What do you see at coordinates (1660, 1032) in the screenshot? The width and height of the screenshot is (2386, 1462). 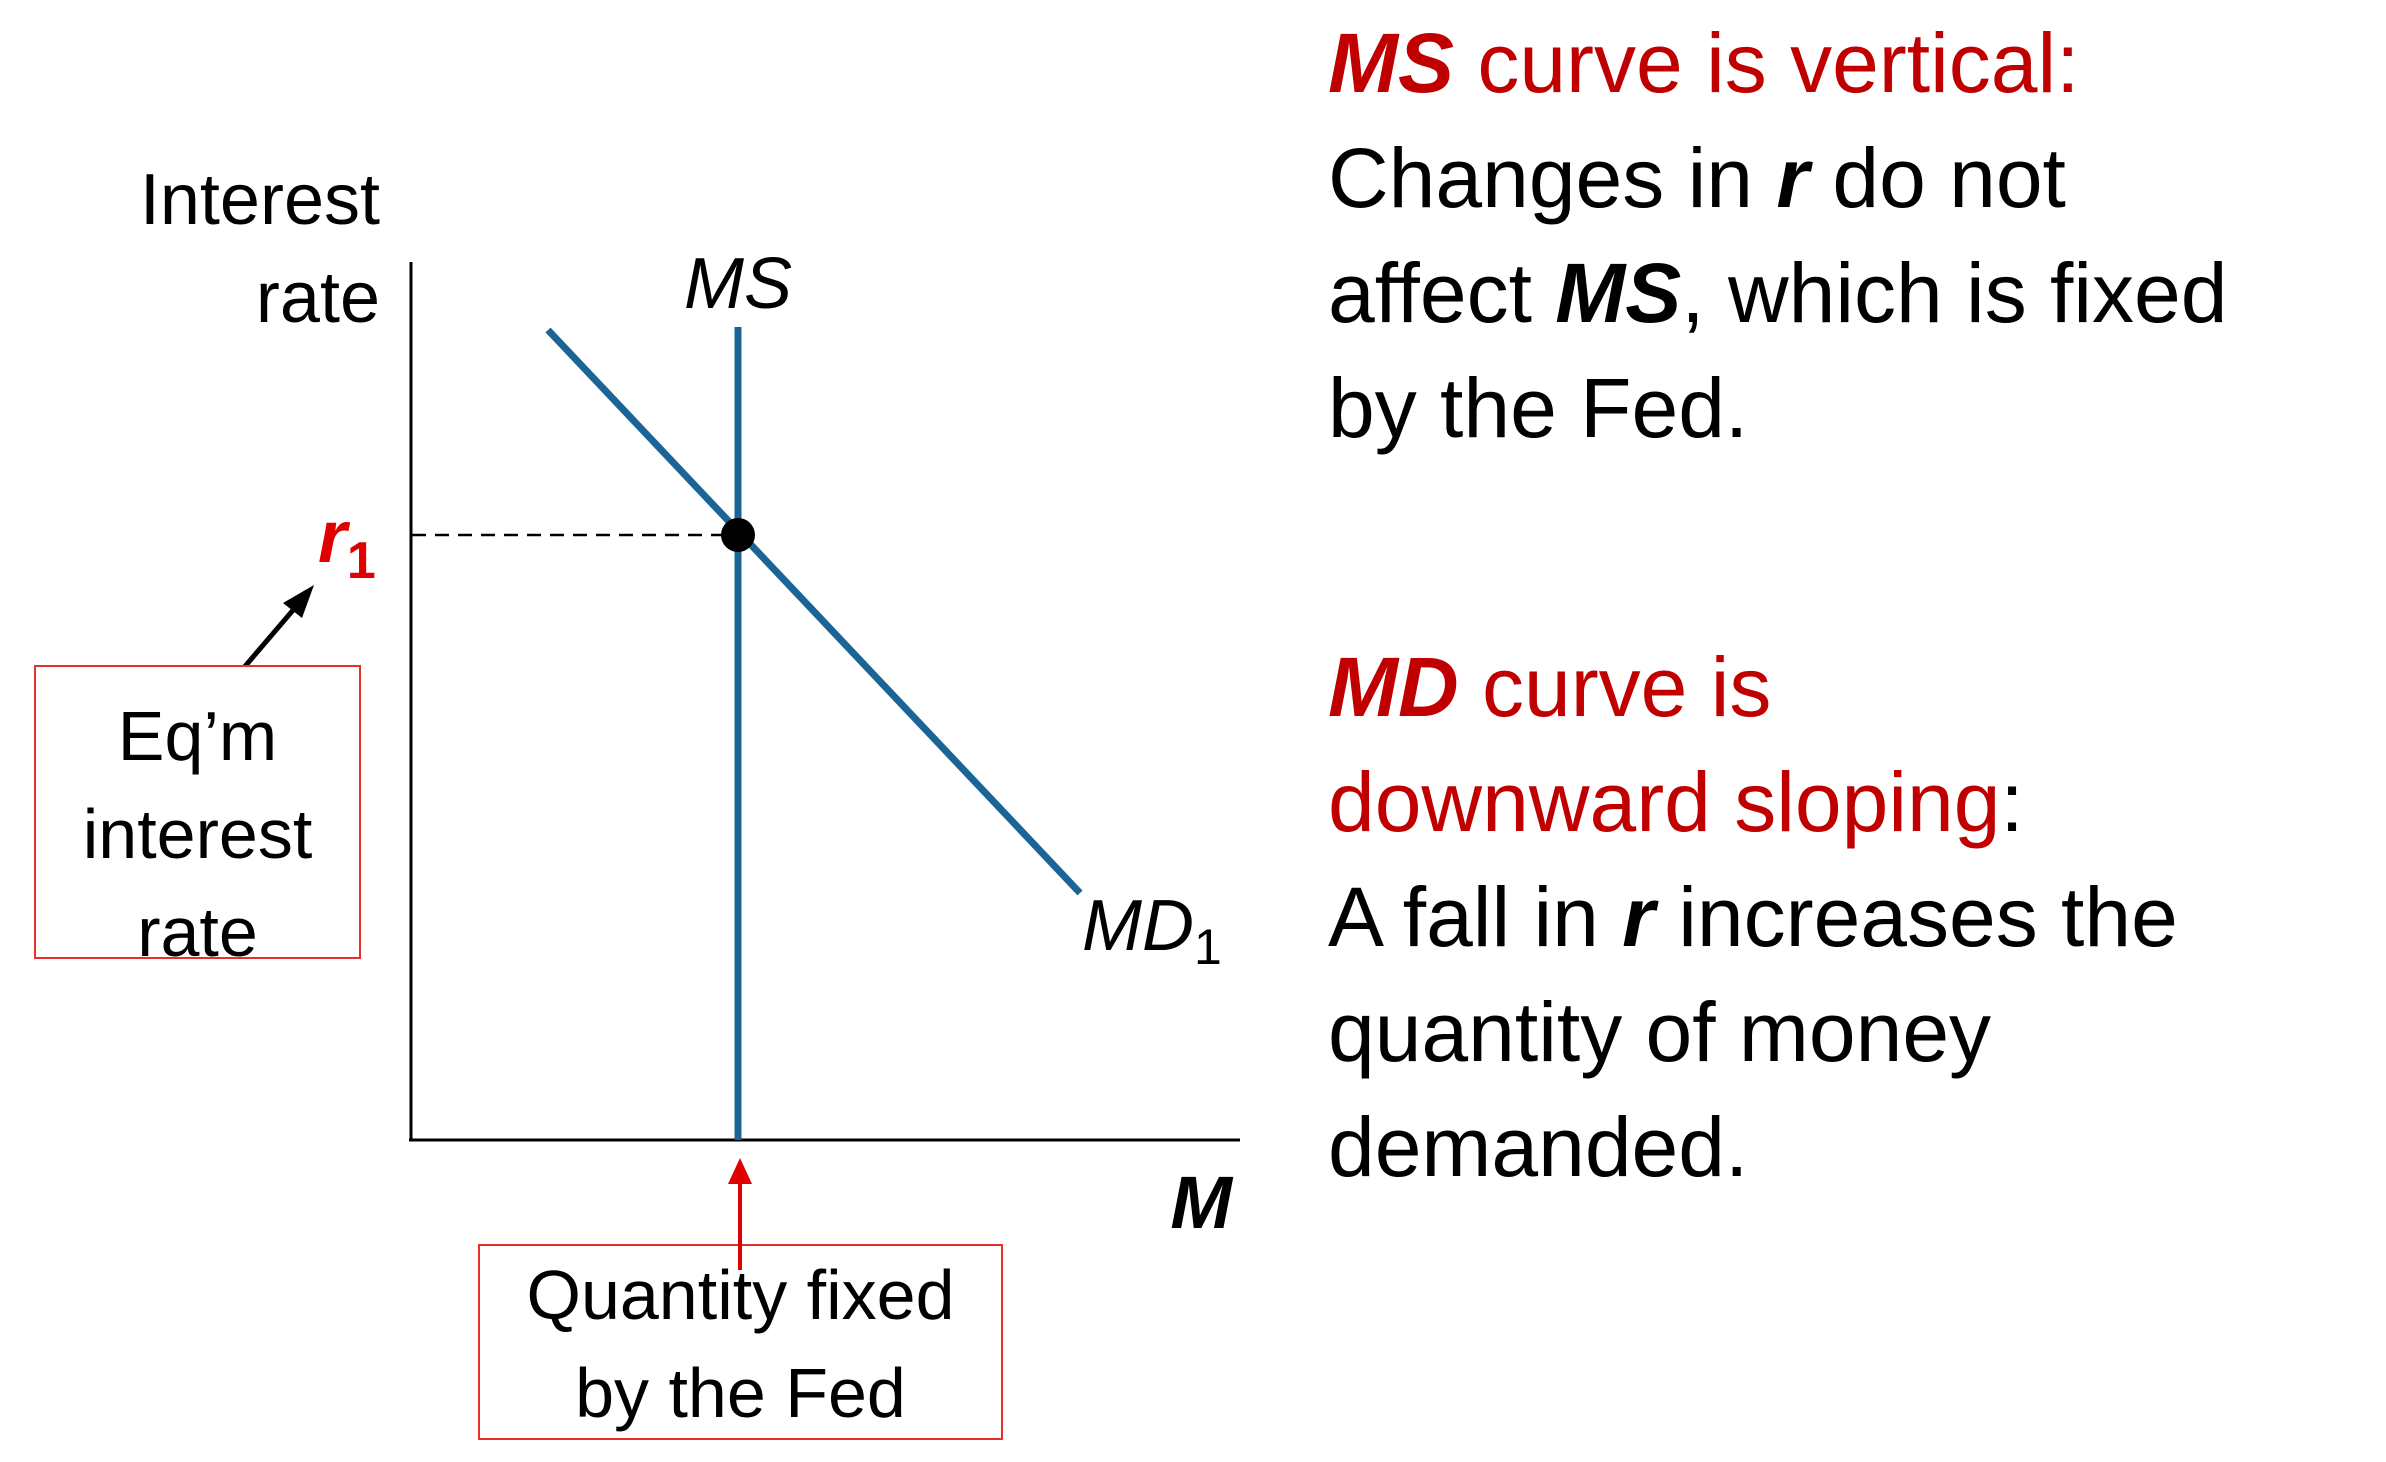 I see `md-line4: quantity of money` at bounding box center [1660, 1032].